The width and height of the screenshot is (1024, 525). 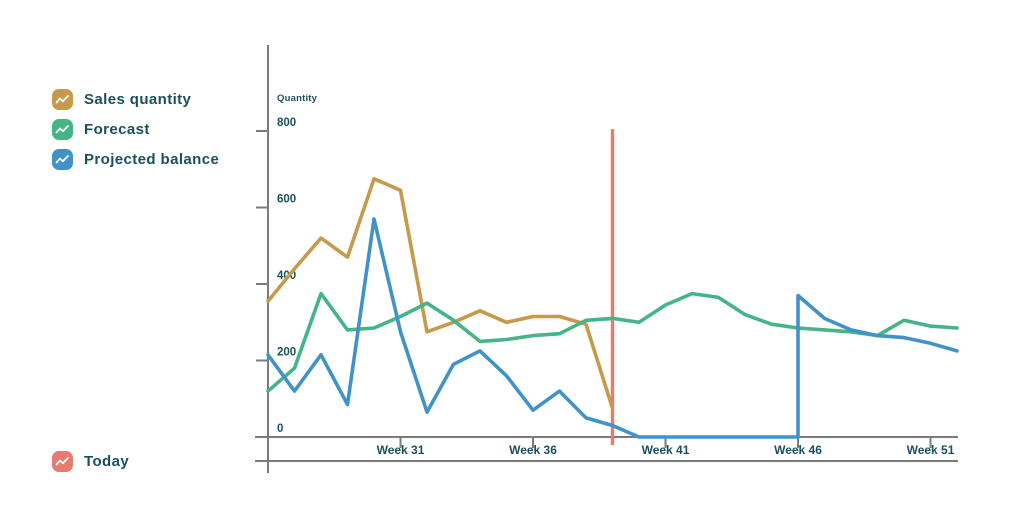 I want to click on x-tick-label: Week 36, so click(x=533, y=450).